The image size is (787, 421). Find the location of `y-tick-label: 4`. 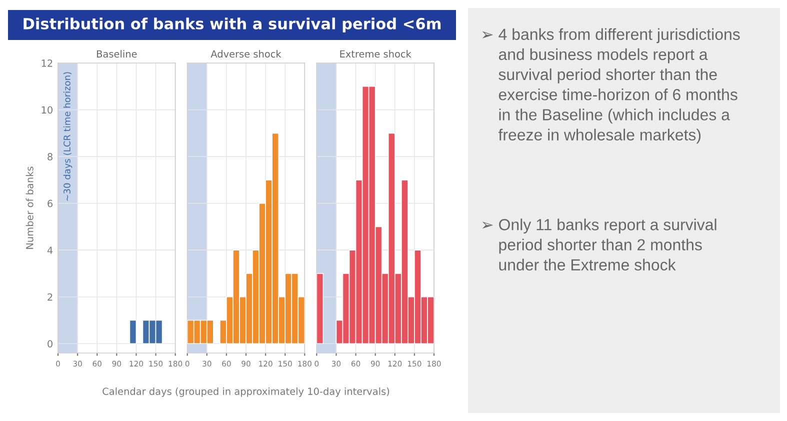

y-tick-label: 4 is located at coordinates (50, 250).